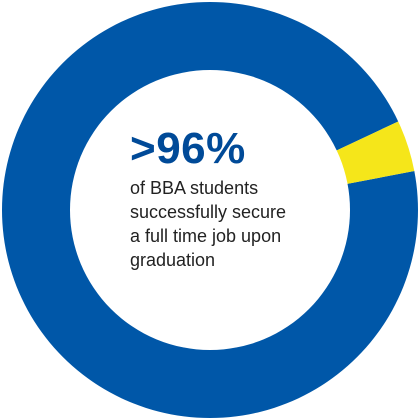 Image resolution: width=420 pixels, height=420 pixels. I want to click on caption-line-2: successfully secure, so click(208, 212).